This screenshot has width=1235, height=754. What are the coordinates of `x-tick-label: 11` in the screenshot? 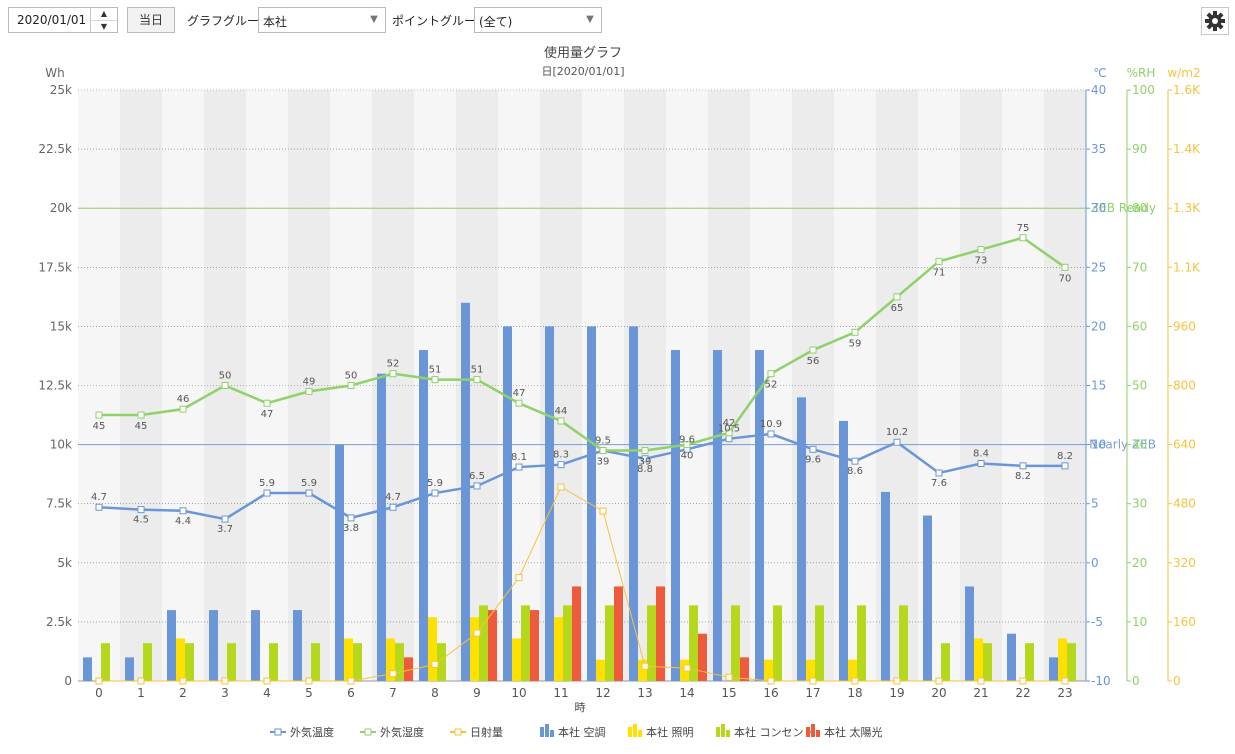 It's located at (560, 693).